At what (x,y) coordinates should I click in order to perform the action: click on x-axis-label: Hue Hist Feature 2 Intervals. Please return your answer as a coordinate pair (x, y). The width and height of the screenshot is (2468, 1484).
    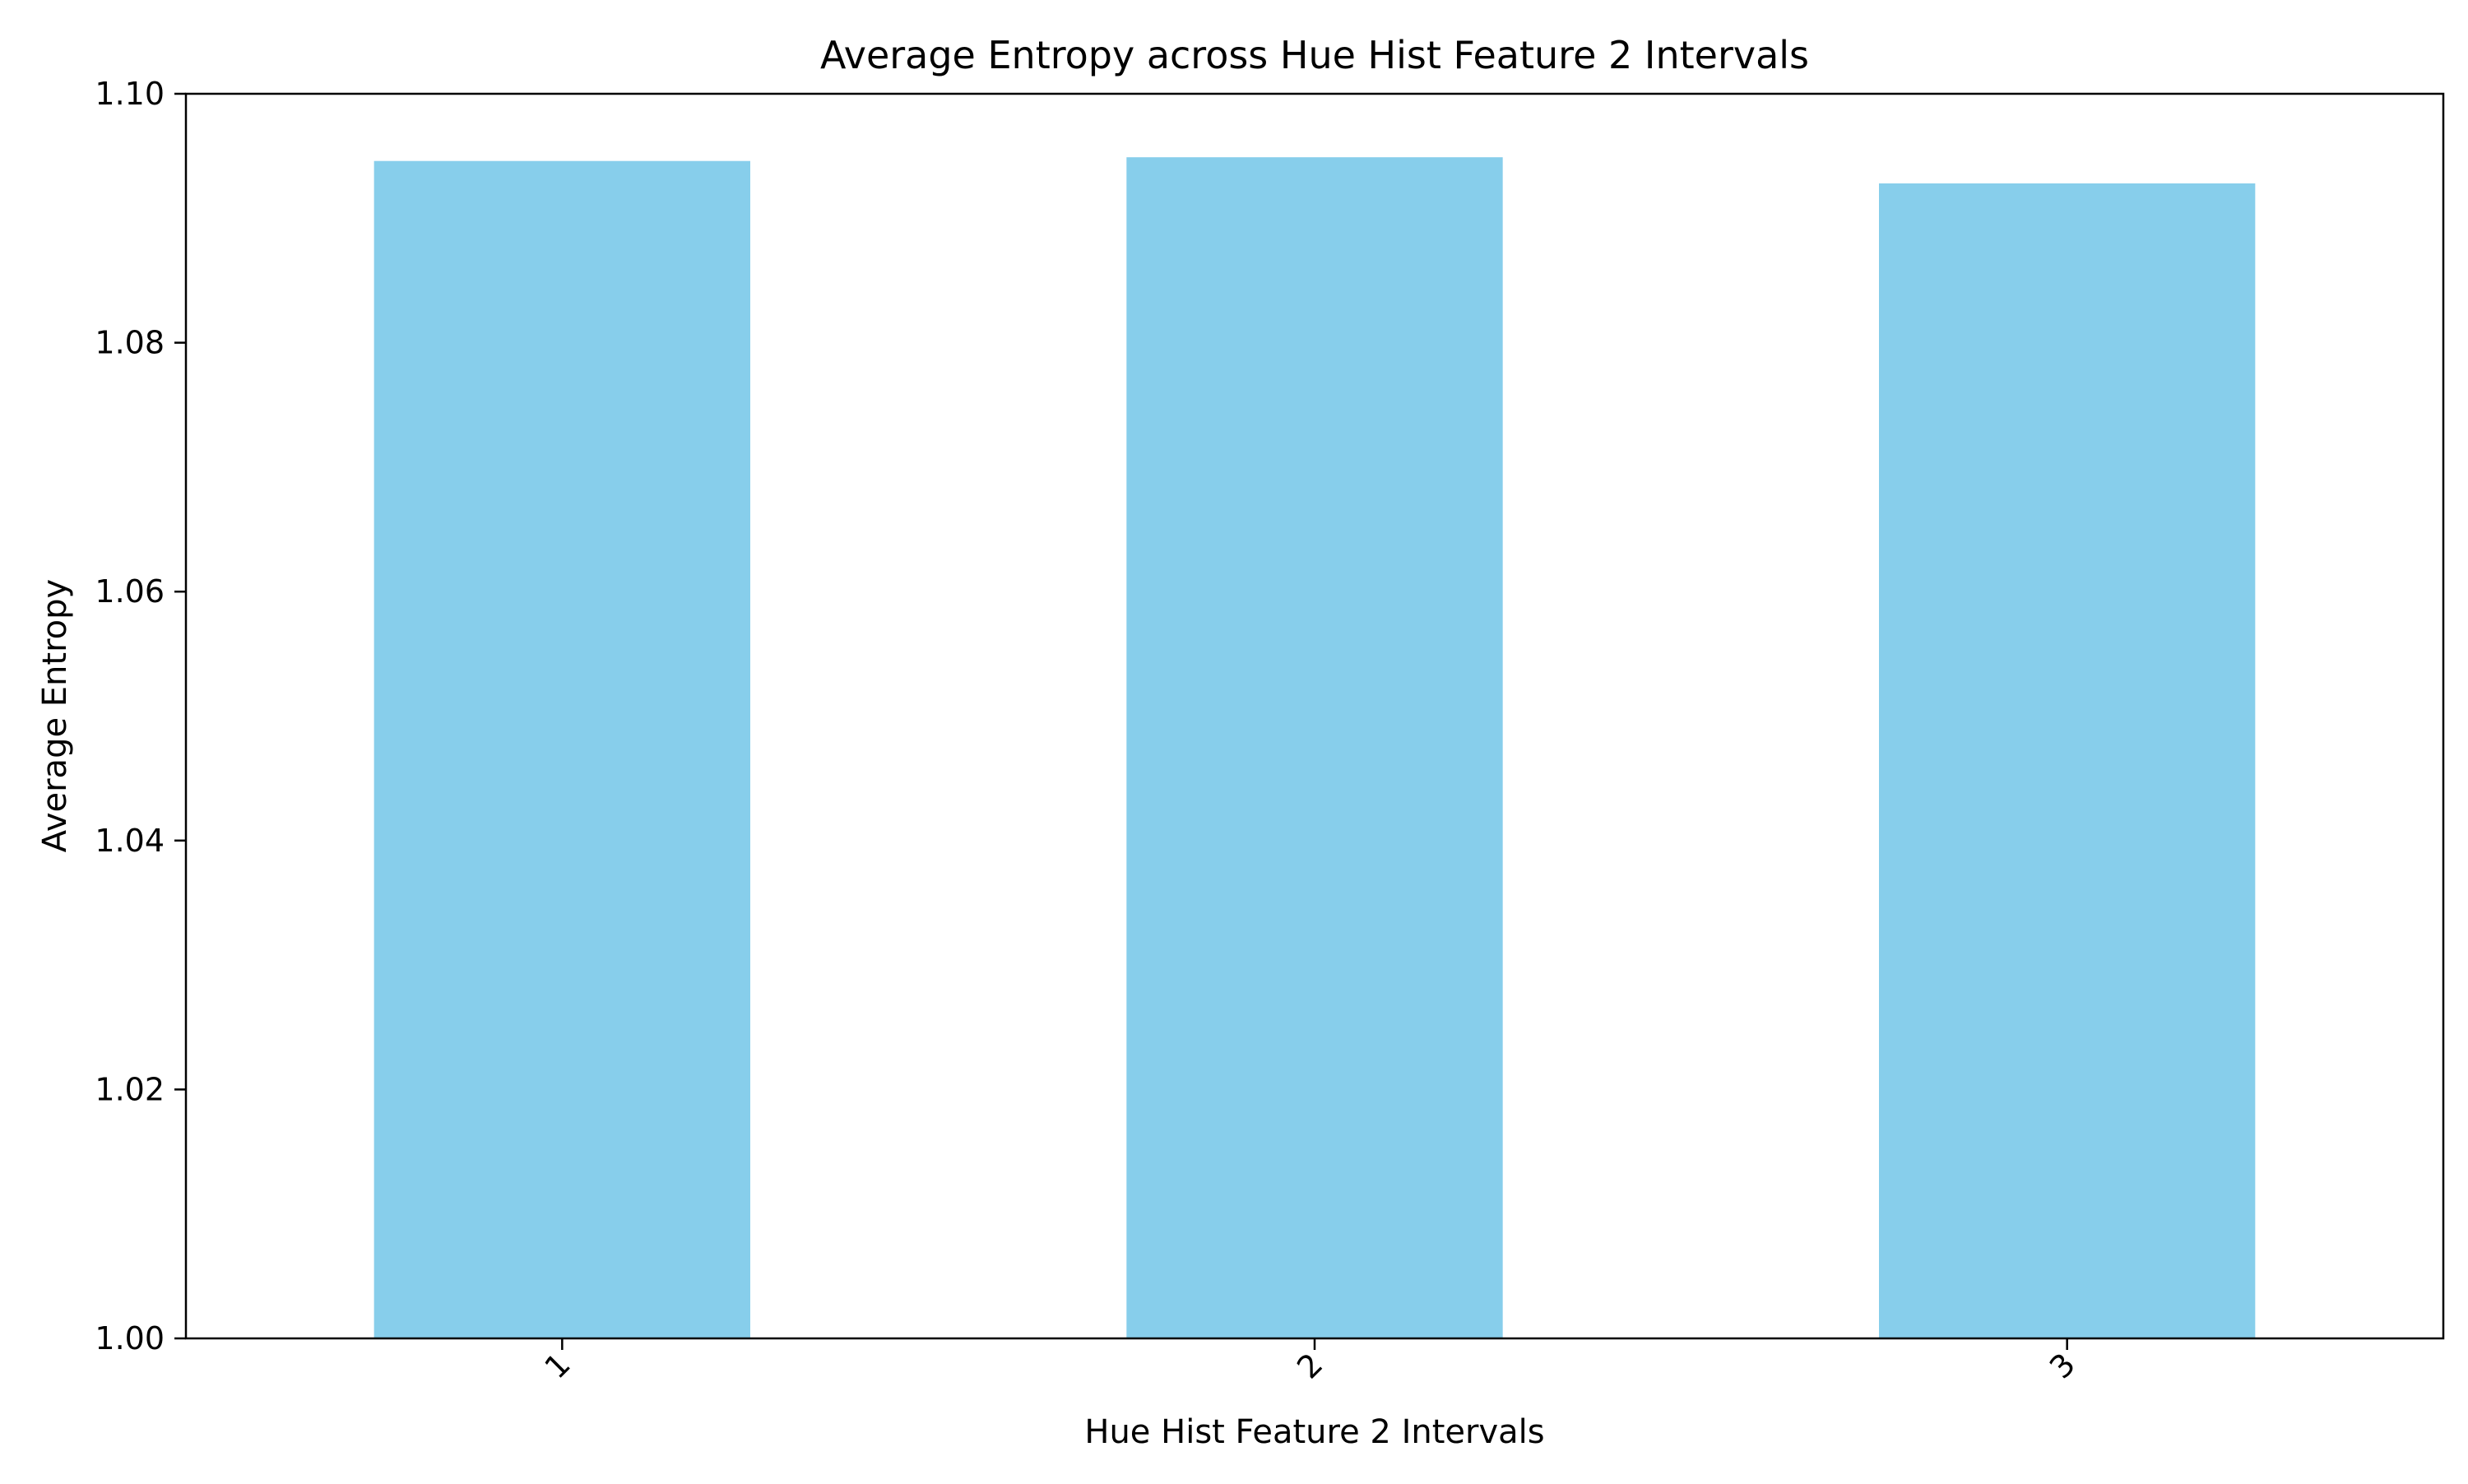
    Looking at the image, I should click on (1314, 1432).